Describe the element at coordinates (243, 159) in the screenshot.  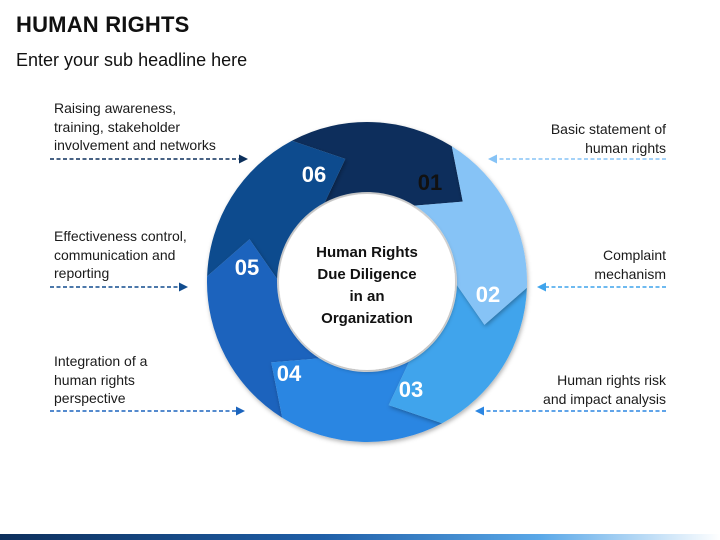
I see `connector-06-arrowhead` at that location.